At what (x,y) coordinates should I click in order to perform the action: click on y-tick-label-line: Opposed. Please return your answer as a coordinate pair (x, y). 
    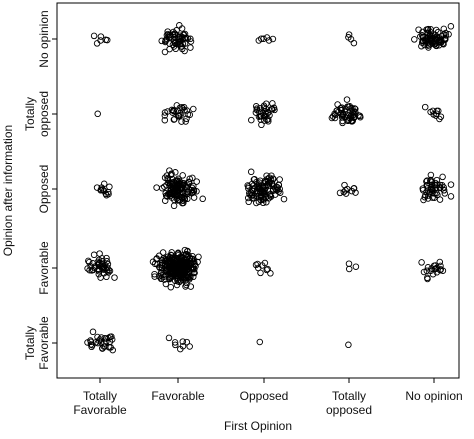
    Looking at the image, I should click on (44, 189).